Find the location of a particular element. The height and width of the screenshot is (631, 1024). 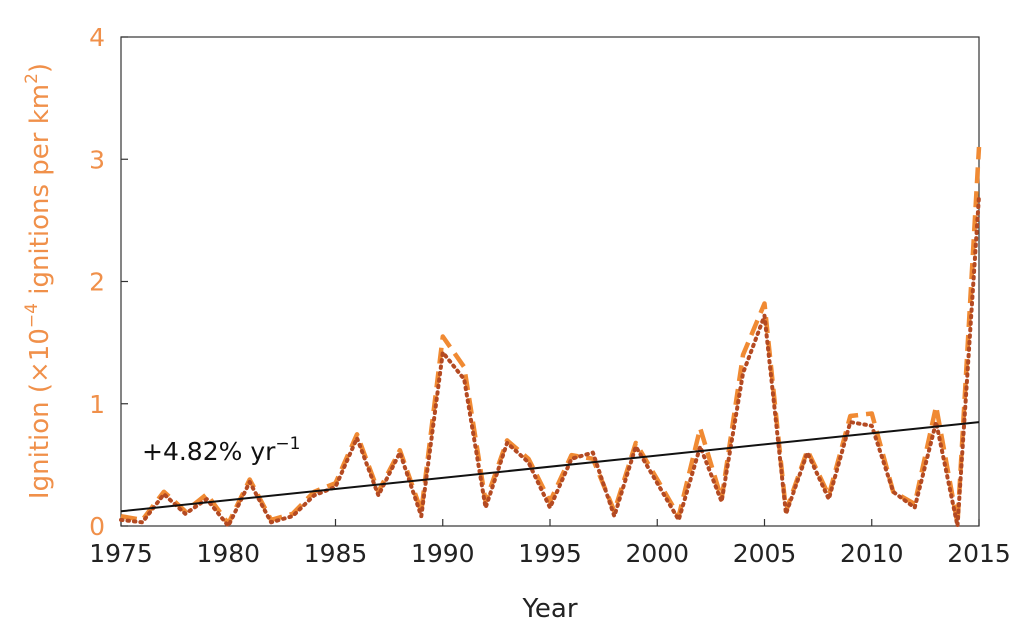

x-tick-label: 2000 is located at coordinates (657, 553).